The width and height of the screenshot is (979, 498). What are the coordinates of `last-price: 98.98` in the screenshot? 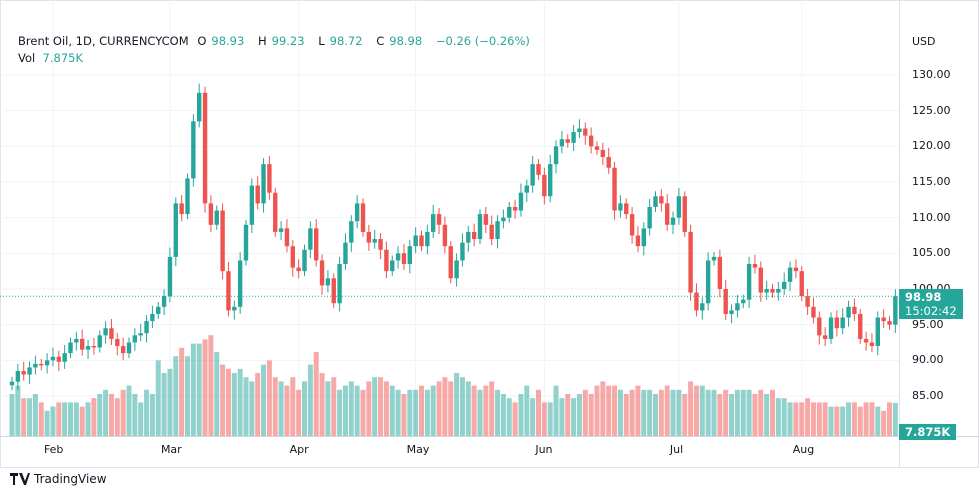 It's located at (923, 297).